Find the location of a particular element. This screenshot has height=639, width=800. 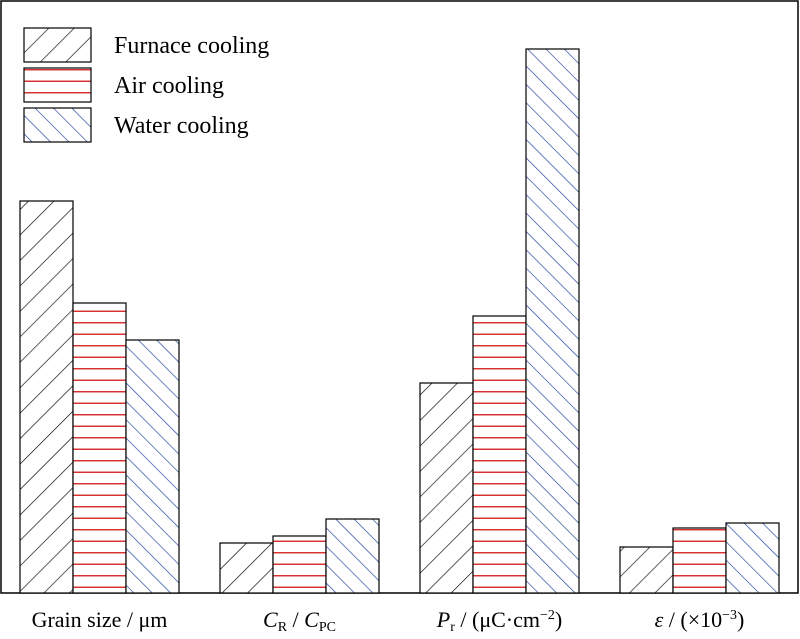

x-tick-label-4: ε / (×10−3) is located at coordinates (700, 619).